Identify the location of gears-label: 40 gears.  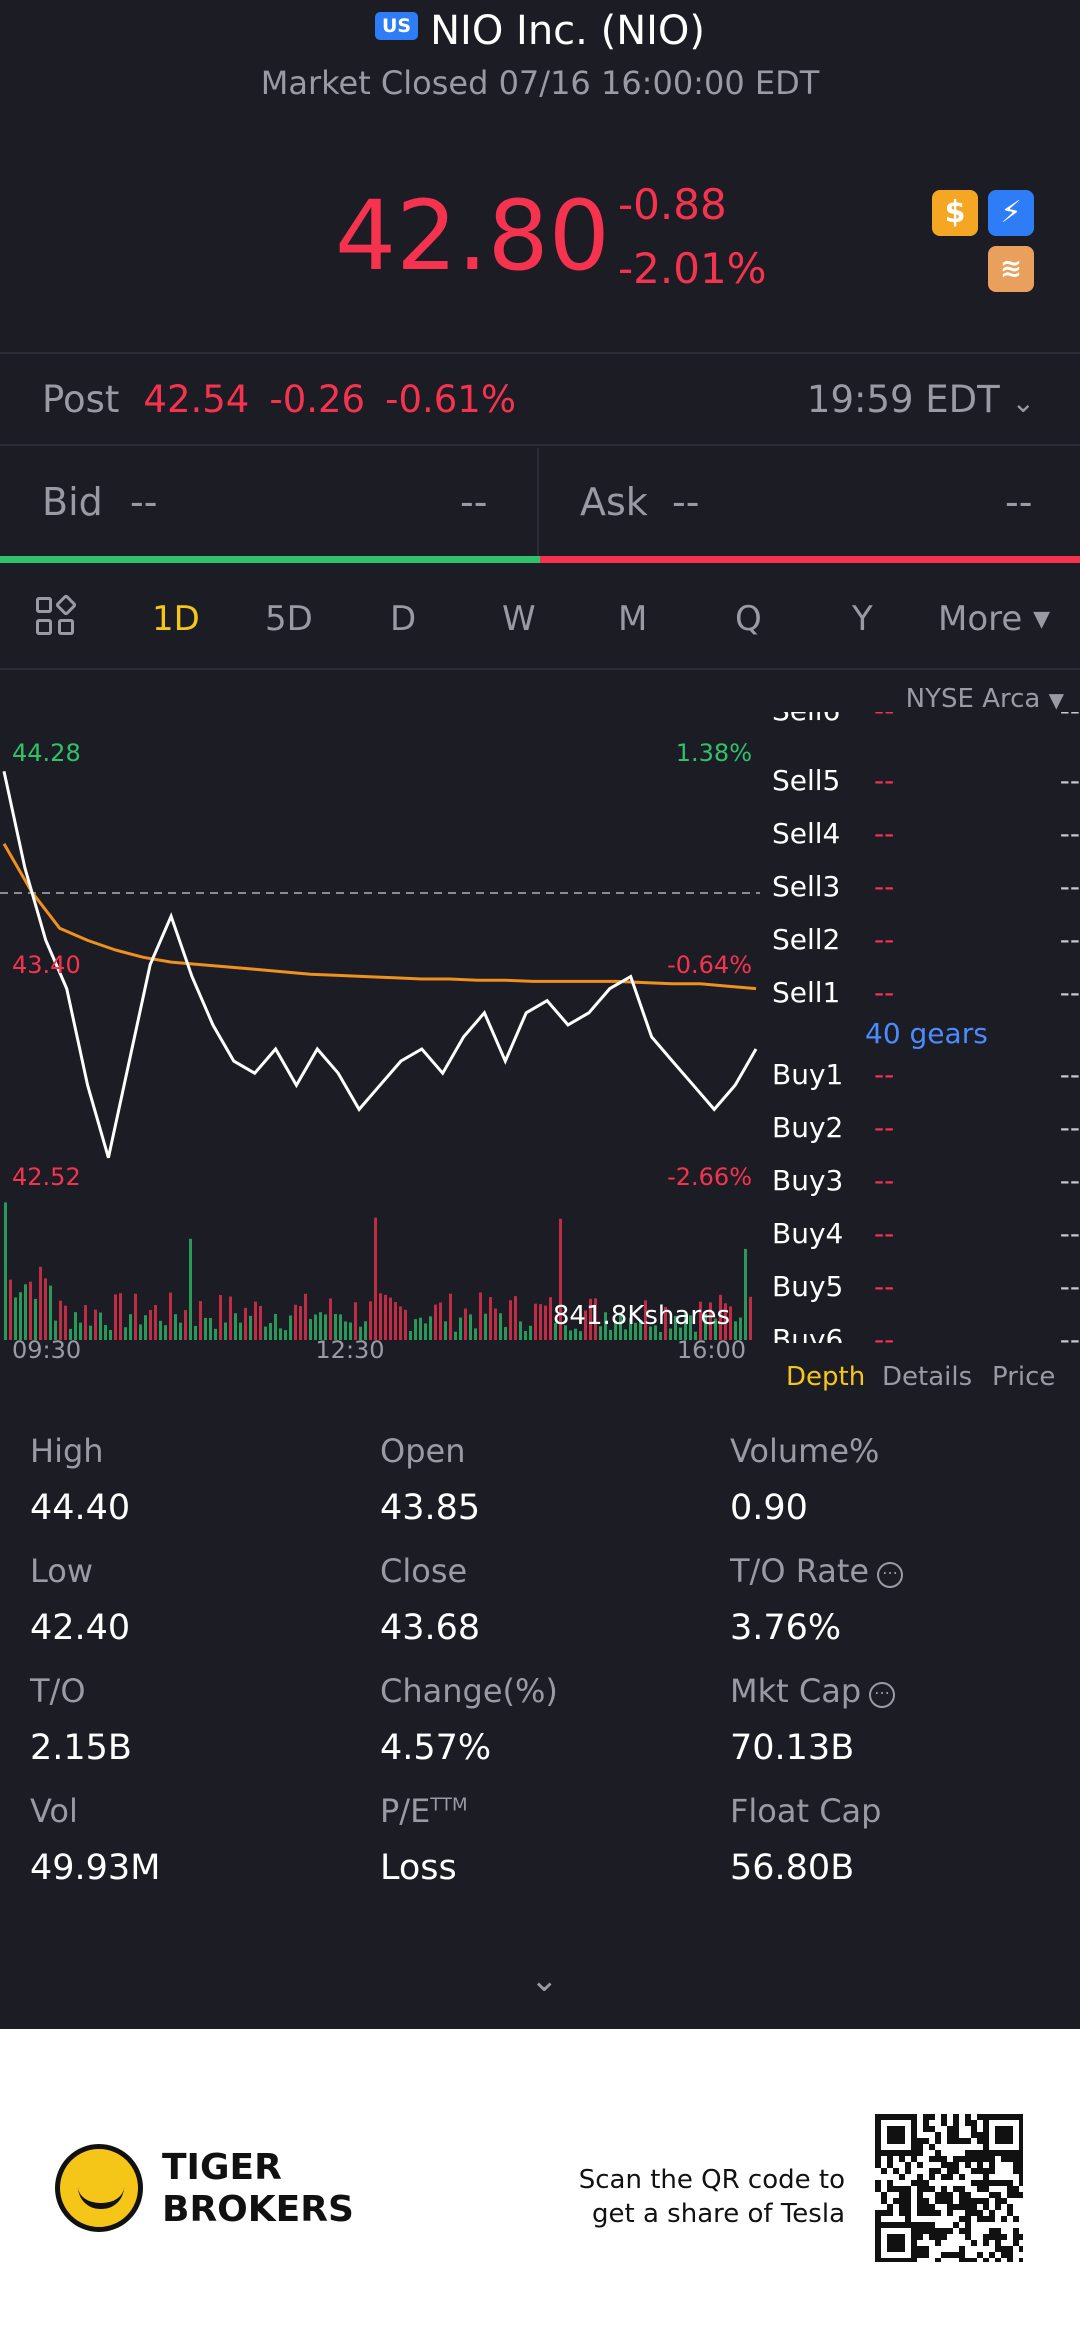
(926, 1033).